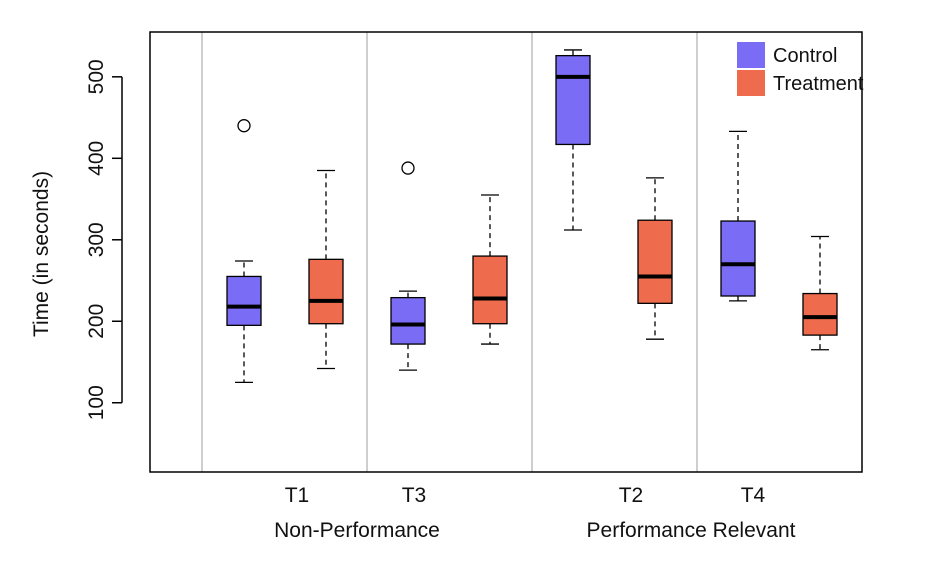  I want to click on task-label-t1: T1, so click(297, 495).